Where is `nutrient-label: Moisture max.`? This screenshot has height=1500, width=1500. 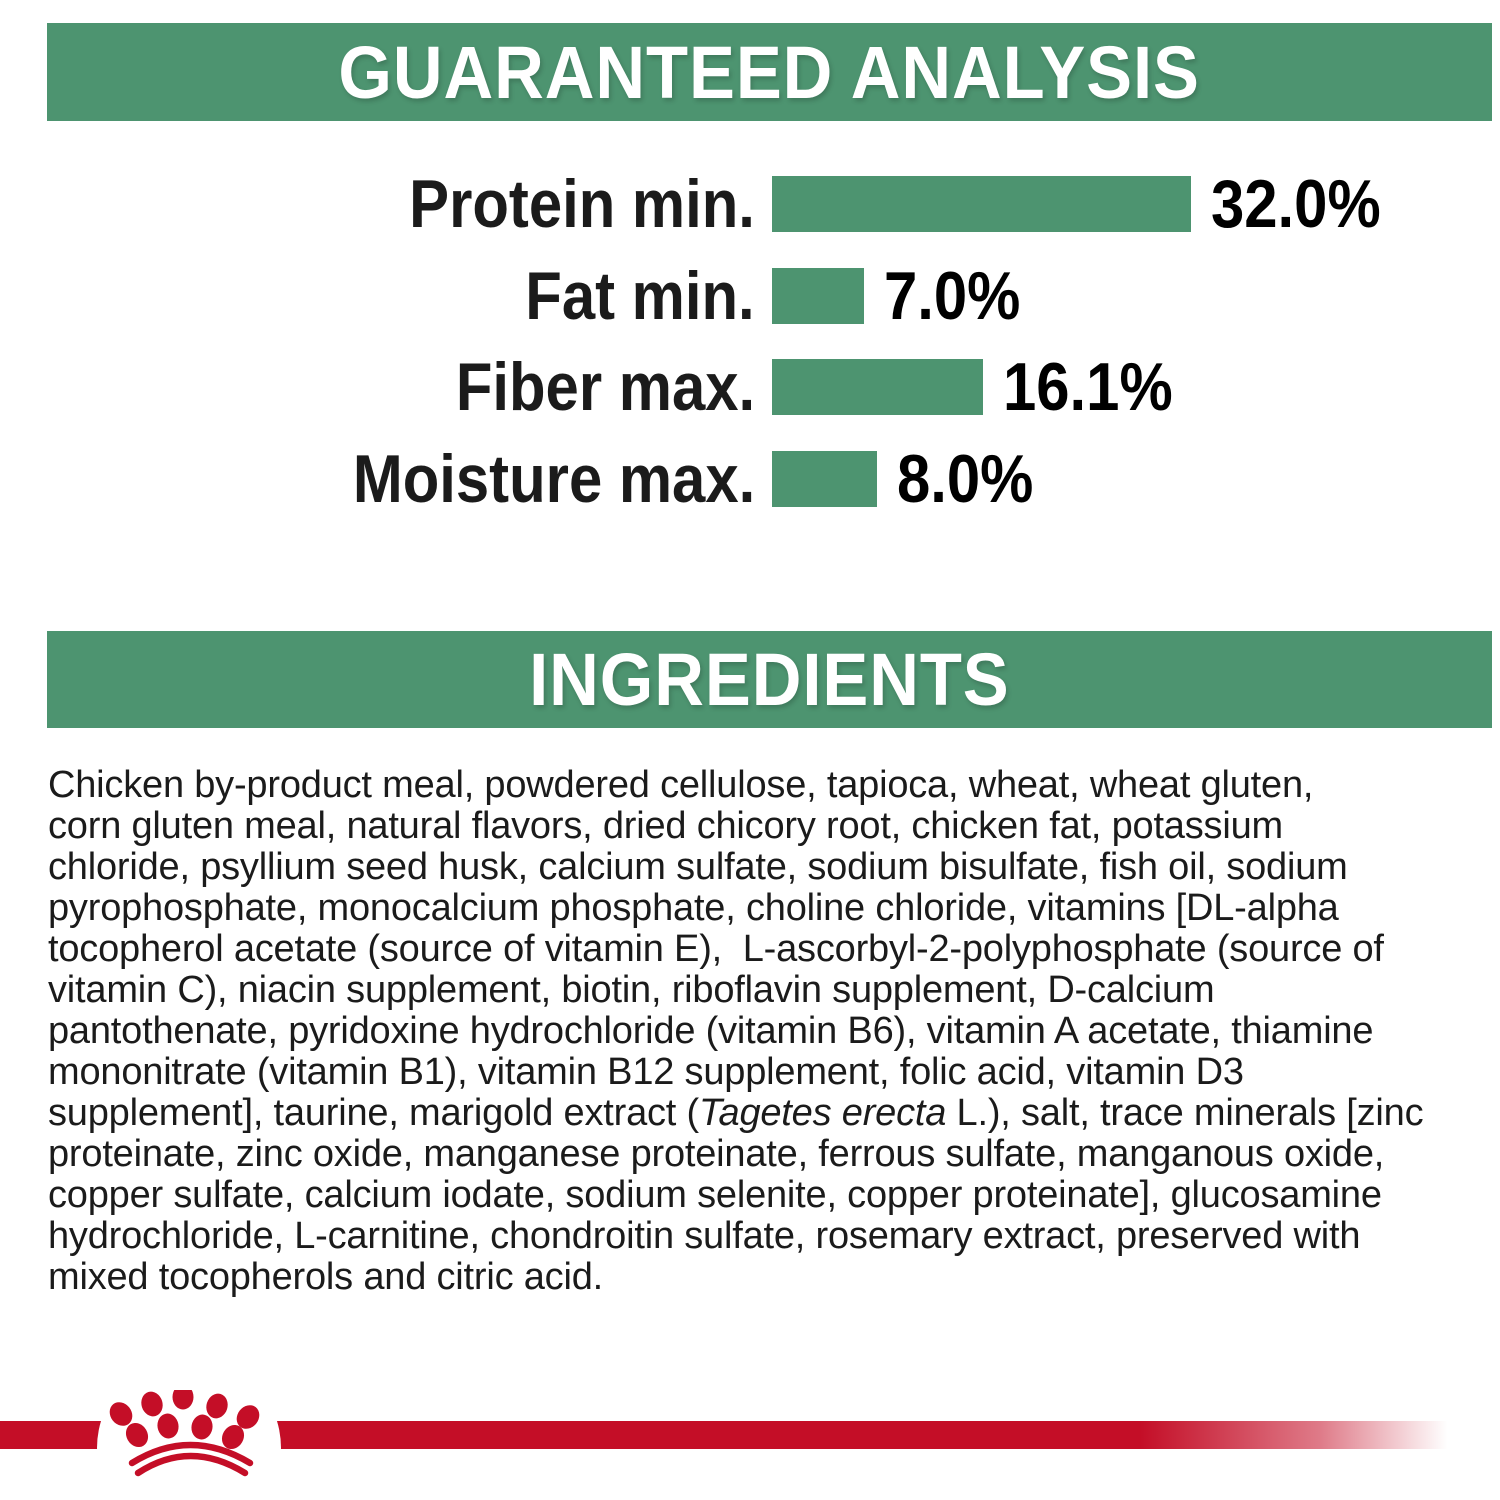
nutrient-label: Moisture max. is located at coordinates (553, 478).